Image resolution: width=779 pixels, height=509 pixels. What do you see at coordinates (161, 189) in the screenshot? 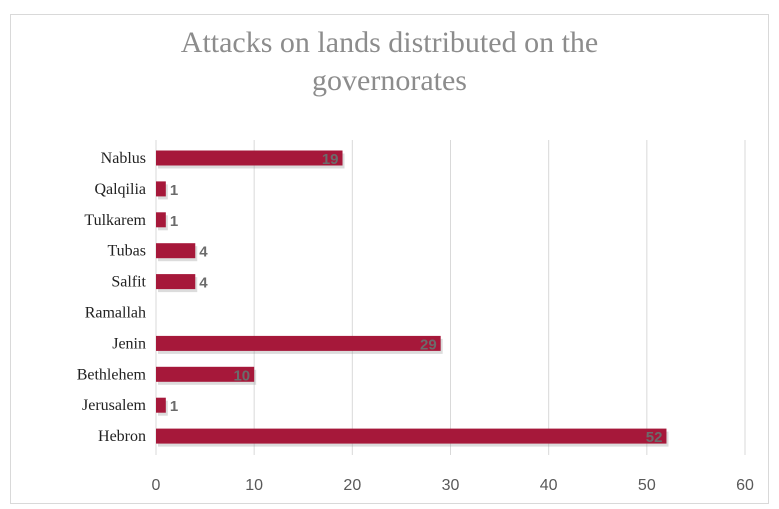
I see `bar-qalqilia` at bounding box center [161, 189].